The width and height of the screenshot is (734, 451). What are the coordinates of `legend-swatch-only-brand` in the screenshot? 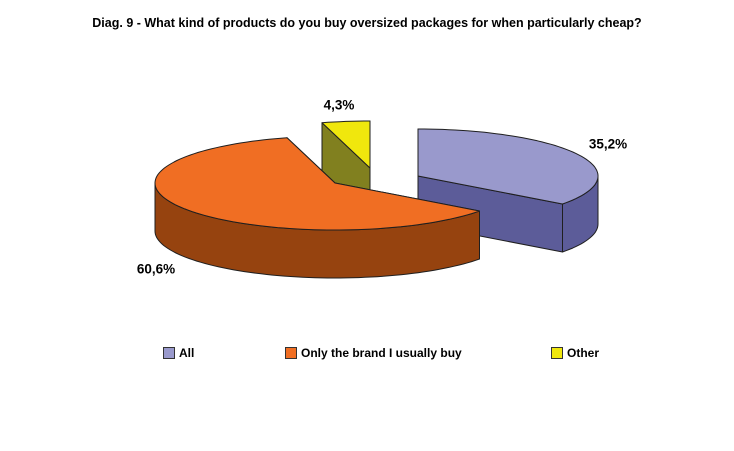 It's located at (291, 352).